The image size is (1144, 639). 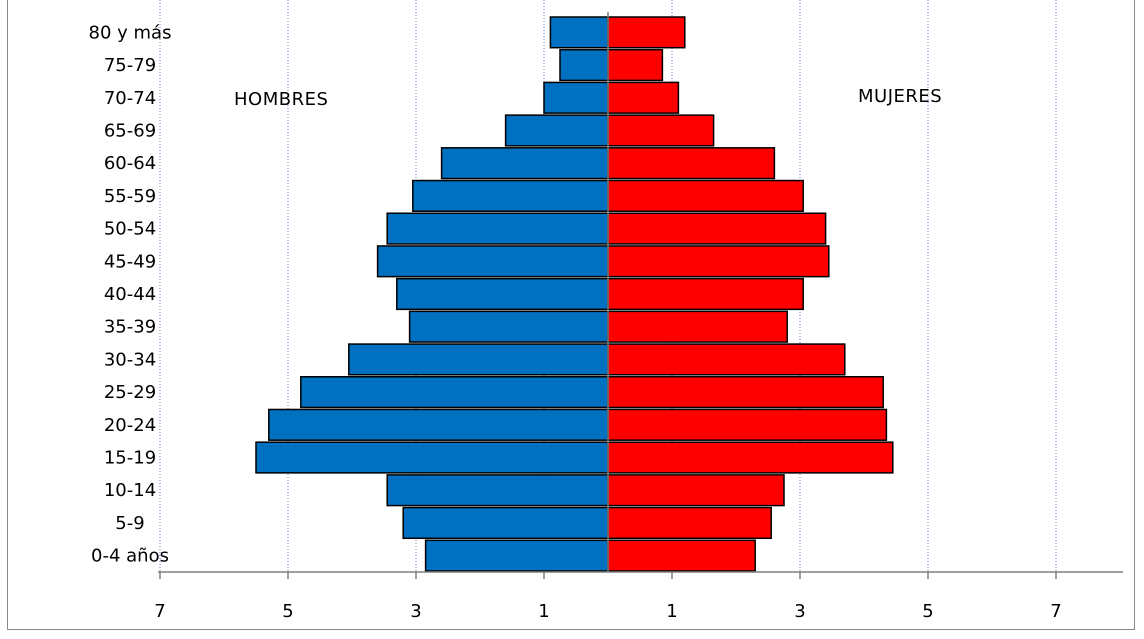 I want to click on category-label-7: 45-49, so click(x=130, y=261).